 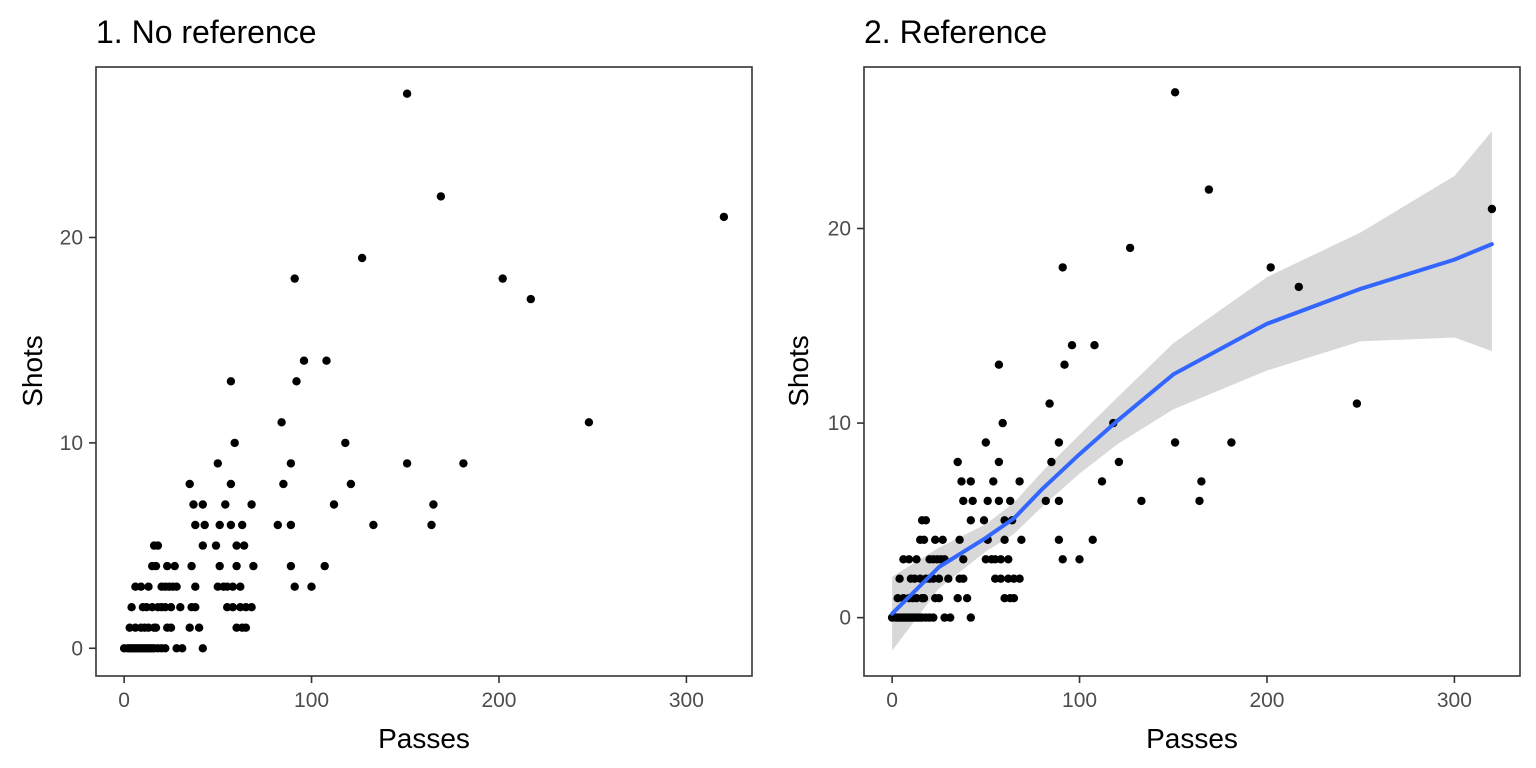 I want to click on x-tick-label: 300, so click(x=686, y=700).